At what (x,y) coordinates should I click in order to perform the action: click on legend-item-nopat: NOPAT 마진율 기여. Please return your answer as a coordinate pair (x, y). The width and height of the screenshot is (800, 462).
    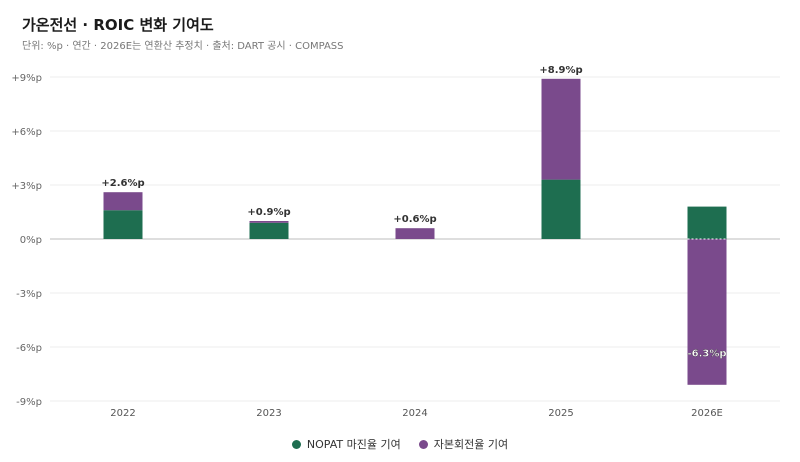
    Looking at the image, I should click on (346, 444).